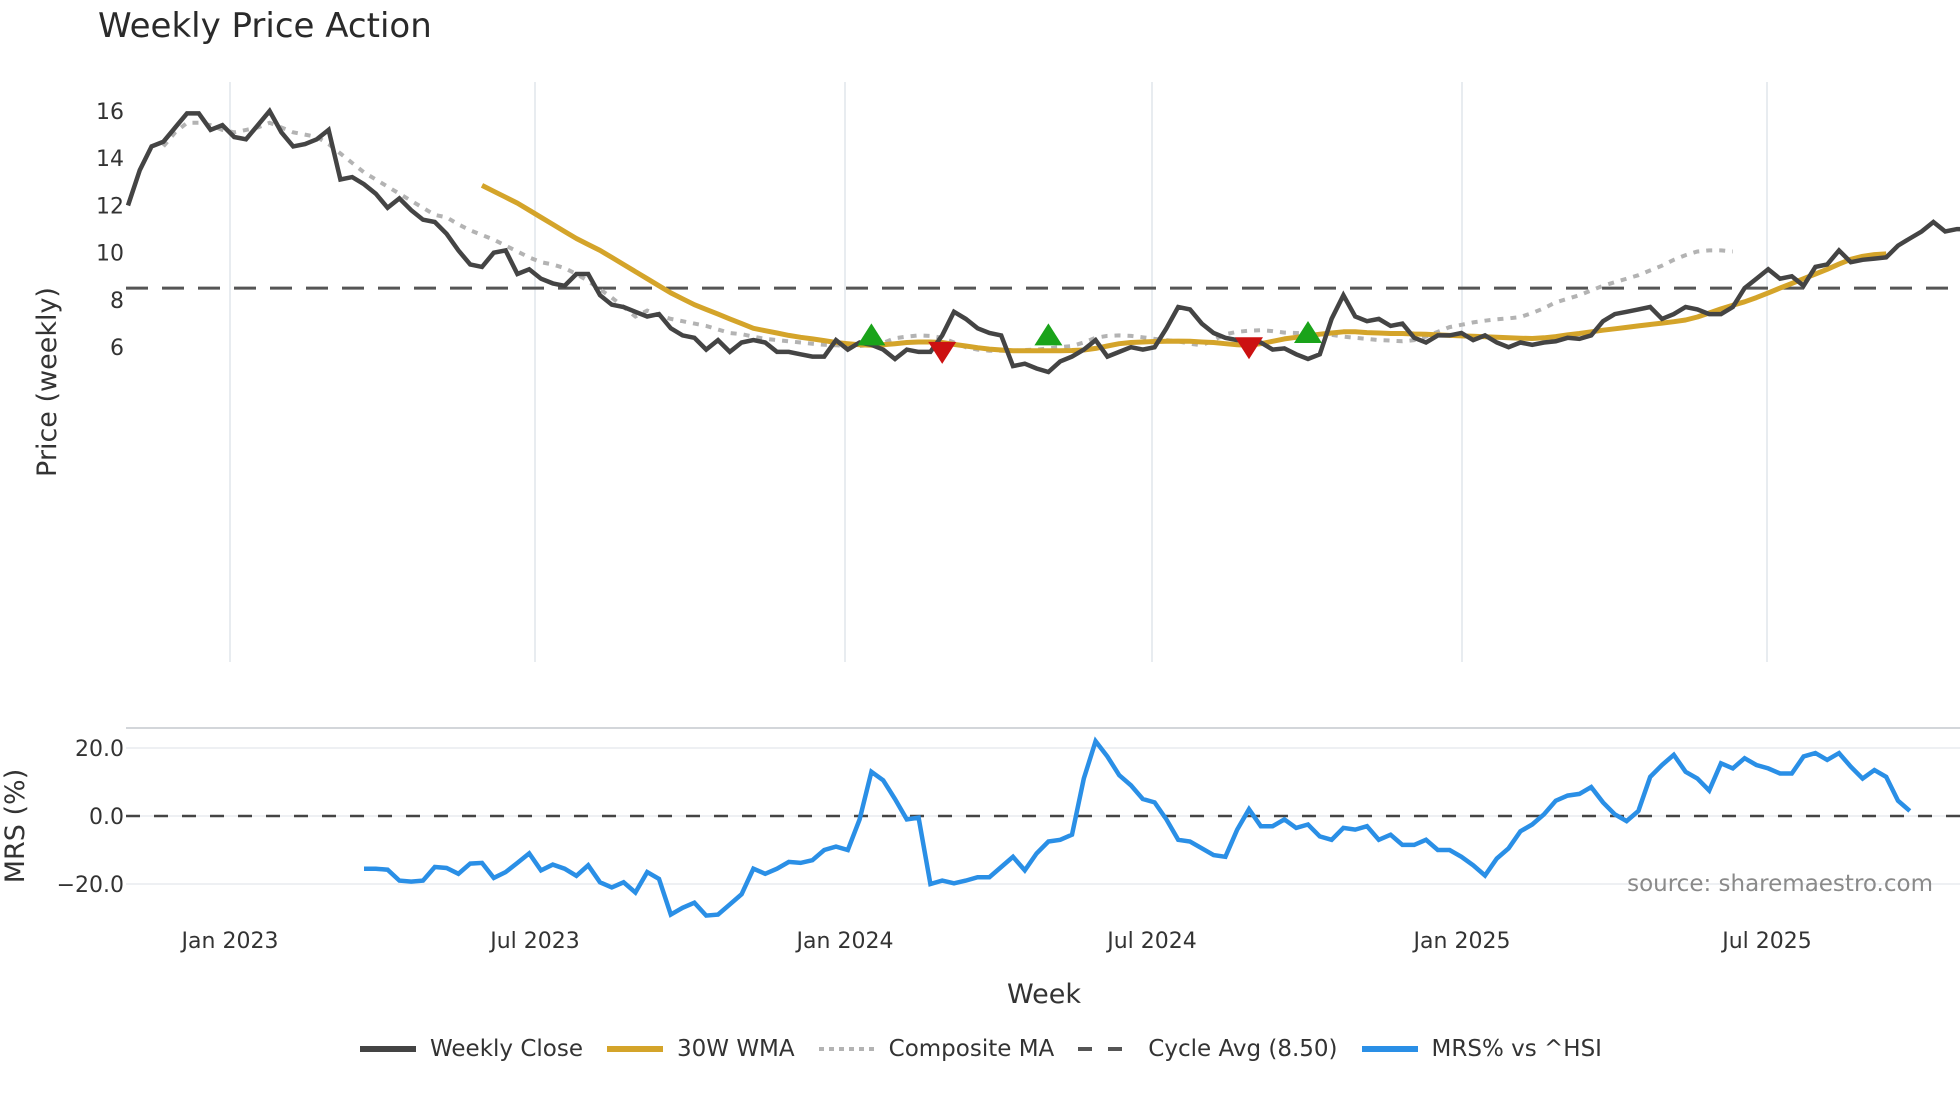  What do you see at coordinates (110, 254) in the screenshot?
I see `price-tick-label: 10` at bounding box center [110, 254].